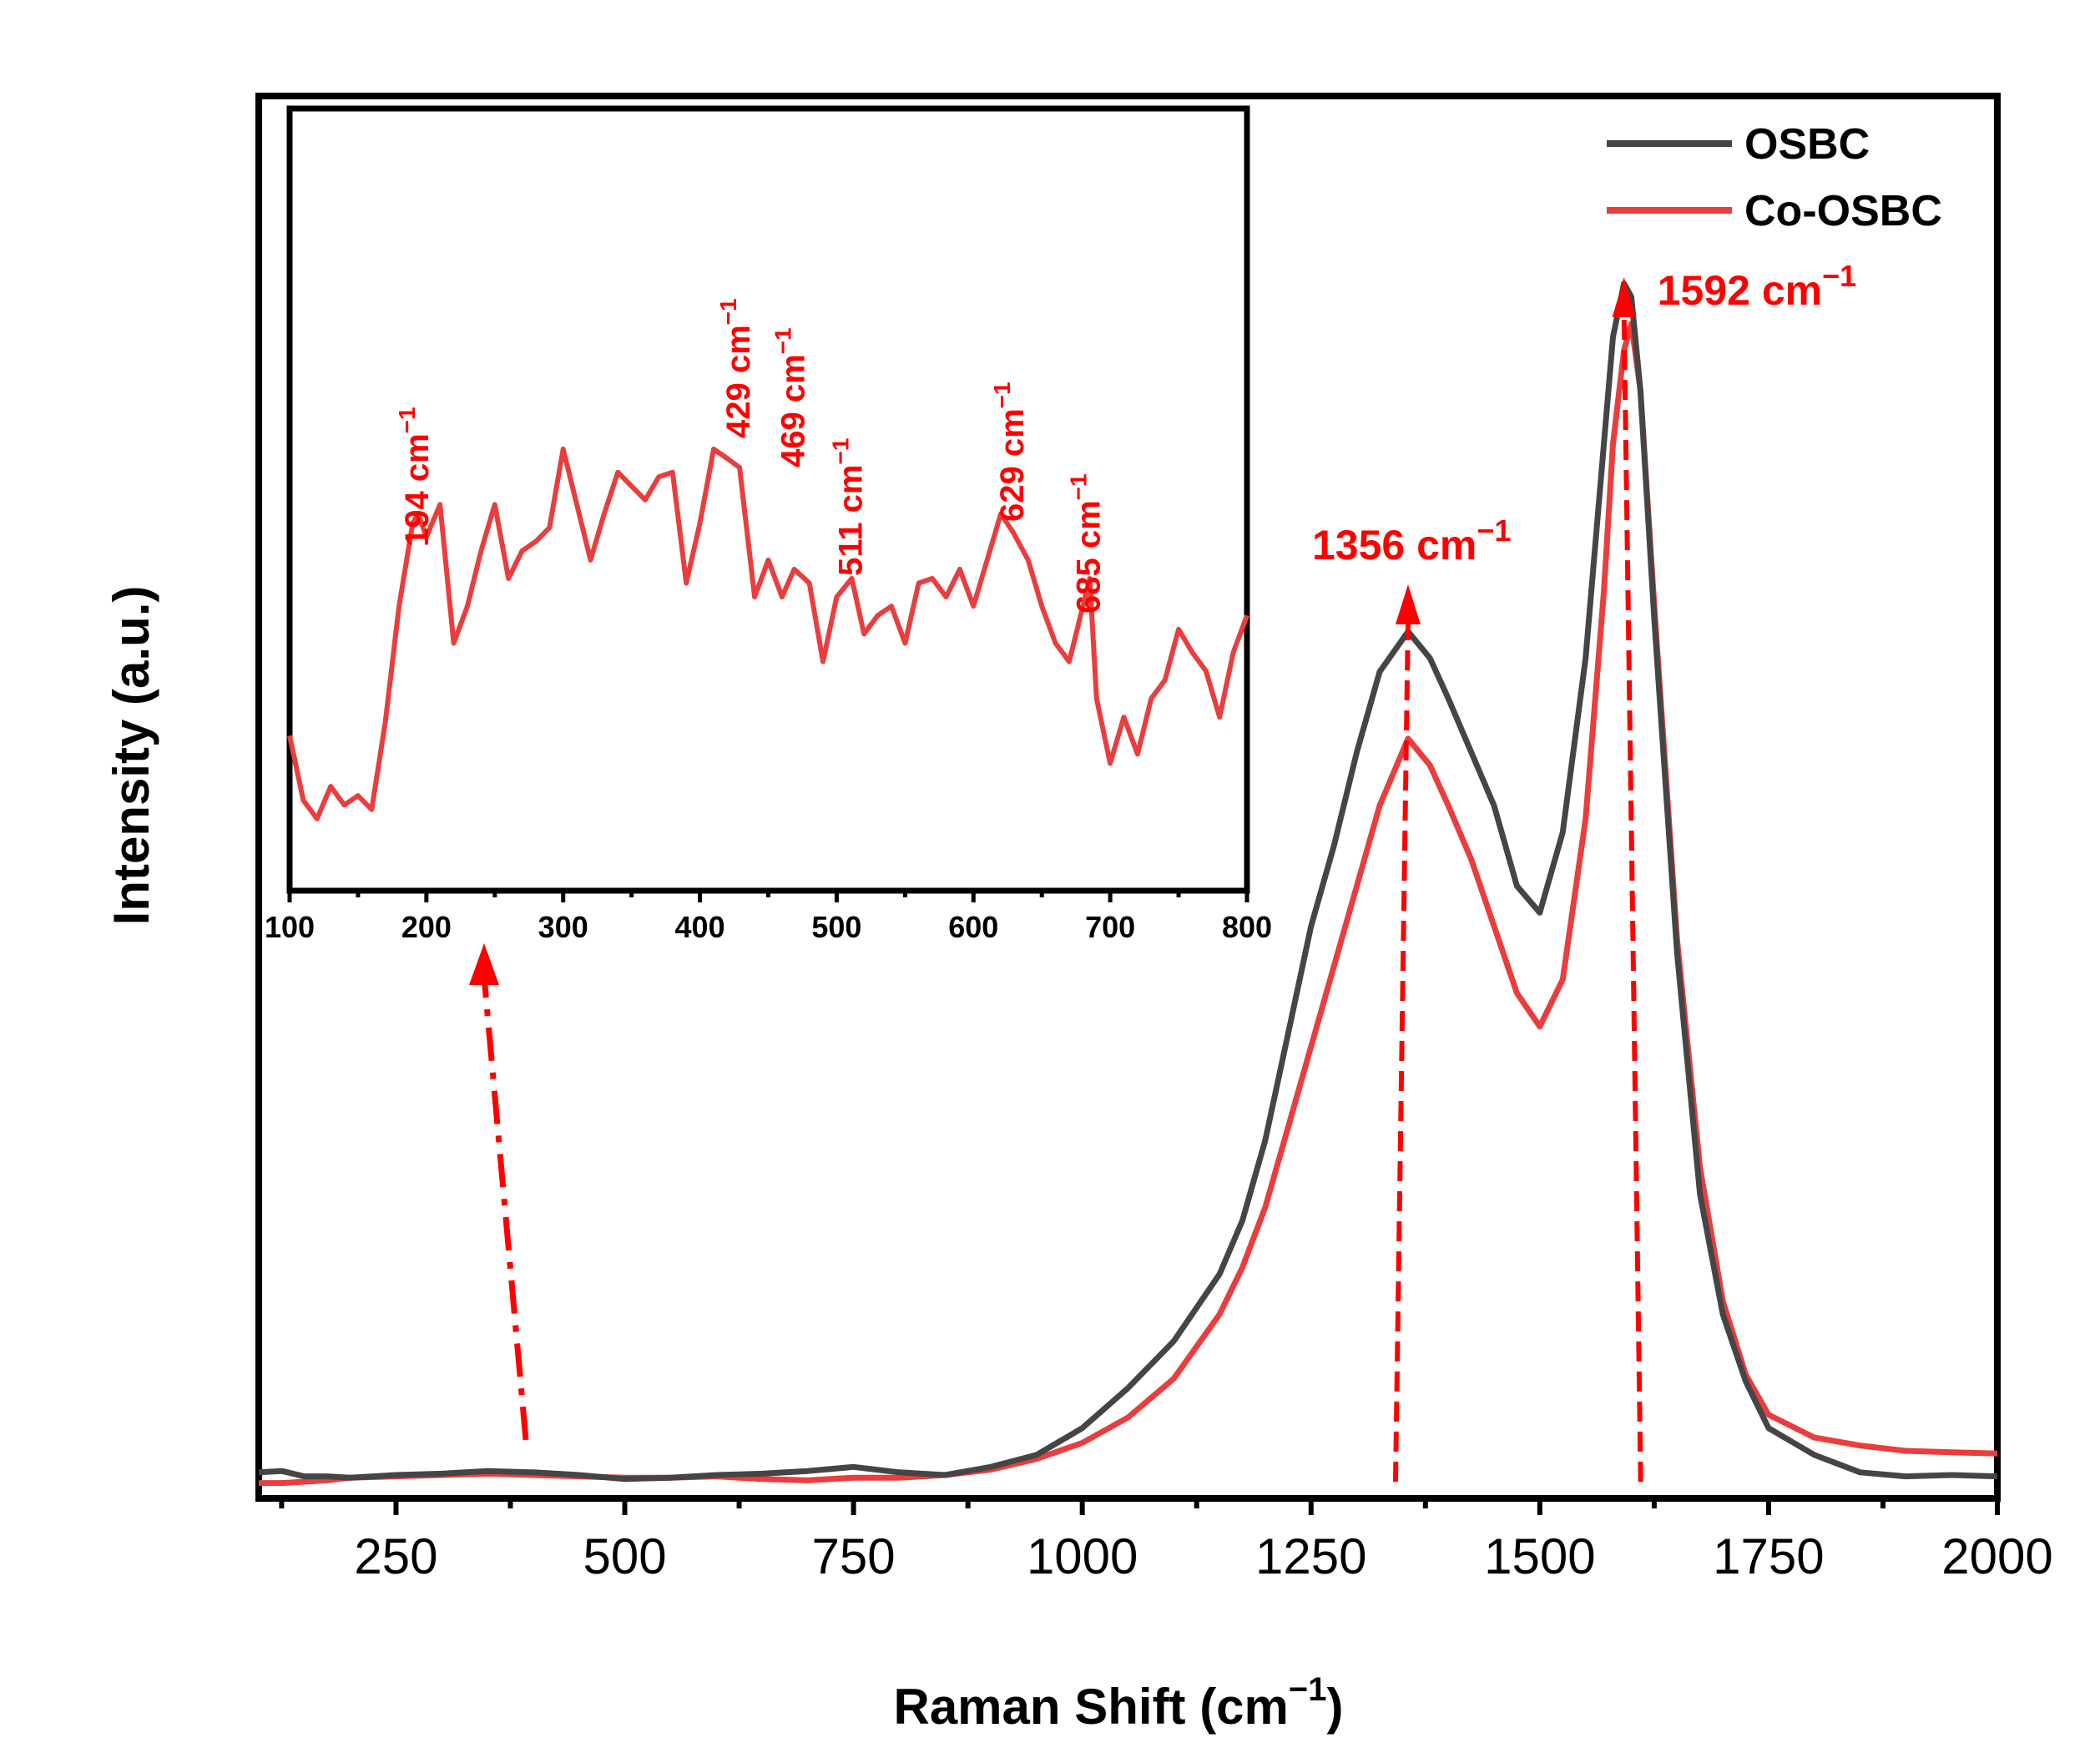 The width and height of the screenshot is (2100, 1753). I want to click on peak-1592-guide, so click(1632, 898).